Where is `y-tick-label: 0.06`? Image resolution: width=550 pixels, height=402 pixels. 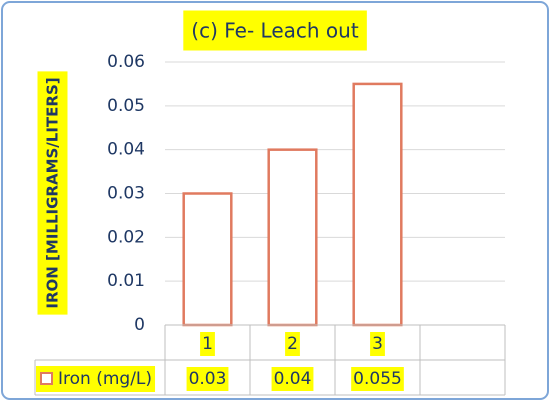
y-tick-label: 0.06 is located at coordinates (126, 62).